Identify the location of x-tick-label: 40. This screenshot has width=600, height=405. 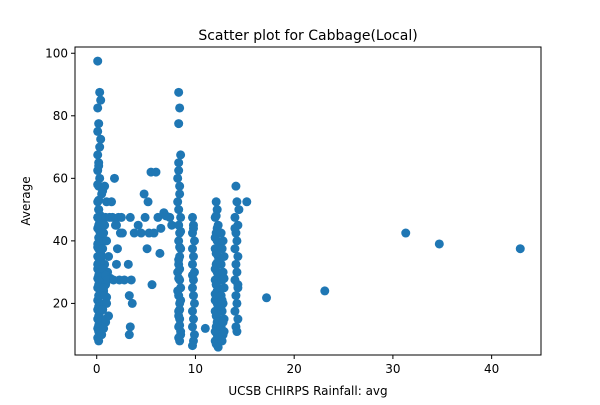
(491, 369).